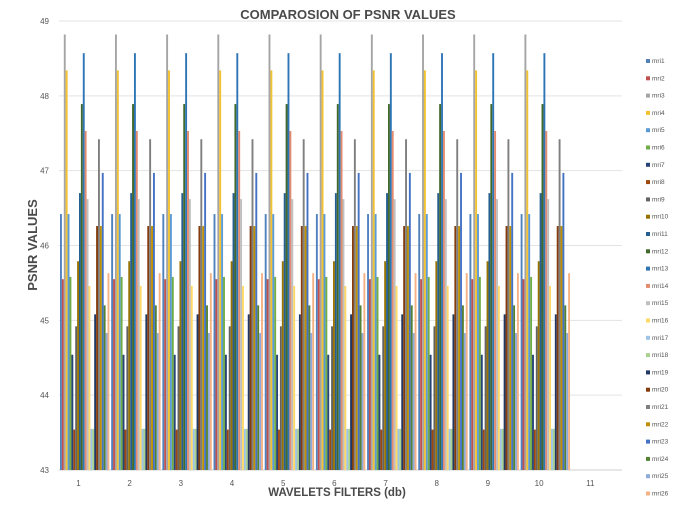  Describe the element at coordinates (436, 483) in the screenshot. I see `x-tick-label: 8` at that location.